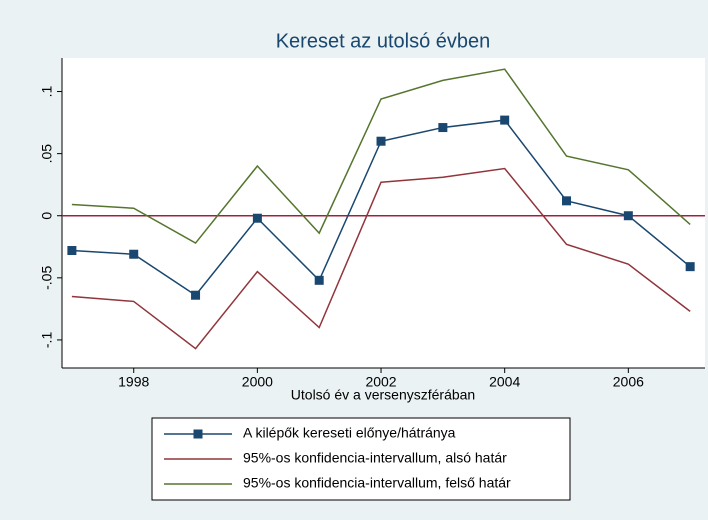 The width and height of the screenshot is (708, 520). I want to click on x-axis-label: Utolsó év a versenyszférában, so click(383, 395).